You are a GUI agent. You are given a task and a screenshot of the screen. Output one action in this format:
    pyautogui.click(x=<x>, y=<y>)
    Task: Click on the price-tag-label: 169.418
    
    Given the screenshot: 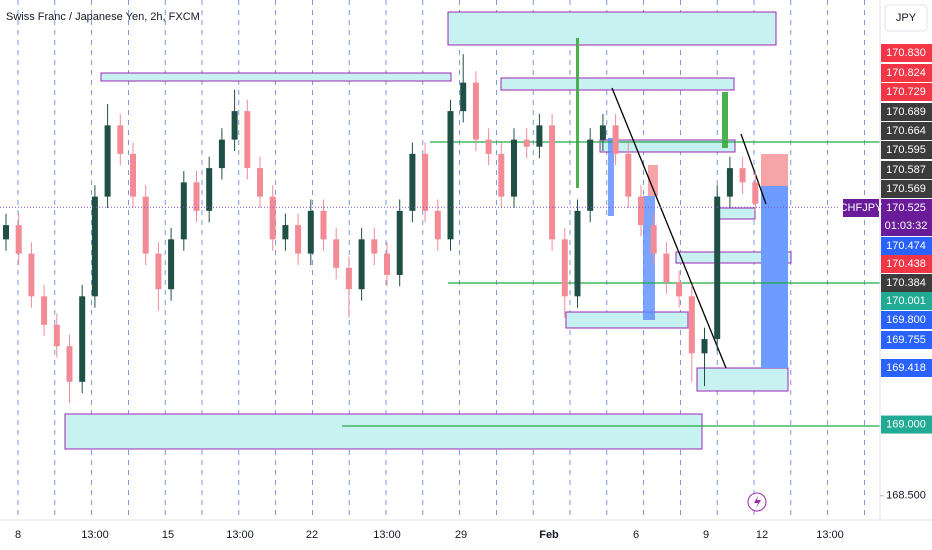 What is the action you would take?
    pyautogui.click(x=906, y=368)
    